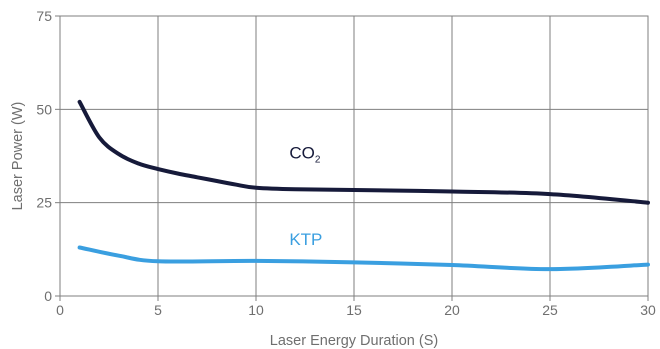 Image resolution: width=660 pixels, height=349 pixels. Describe the element at coordinates (44, 203) in the screenshot. I see `y-tick-label: 25` at that location.